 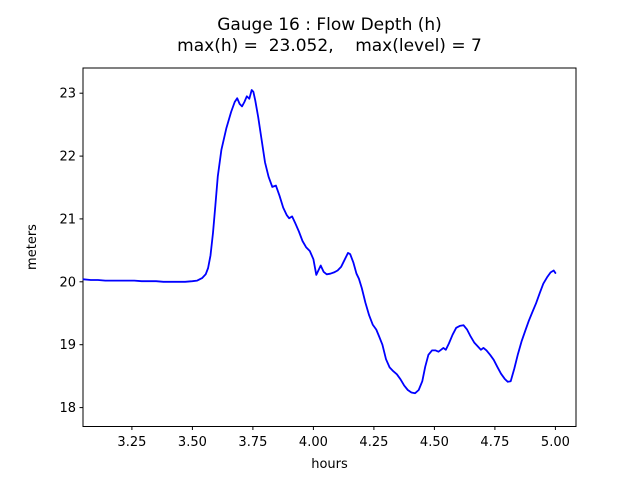 What do you see at coordinates (67, 408) in the screenshot?
I see `y-tick-label: 18` at bounding box center [67, 408].